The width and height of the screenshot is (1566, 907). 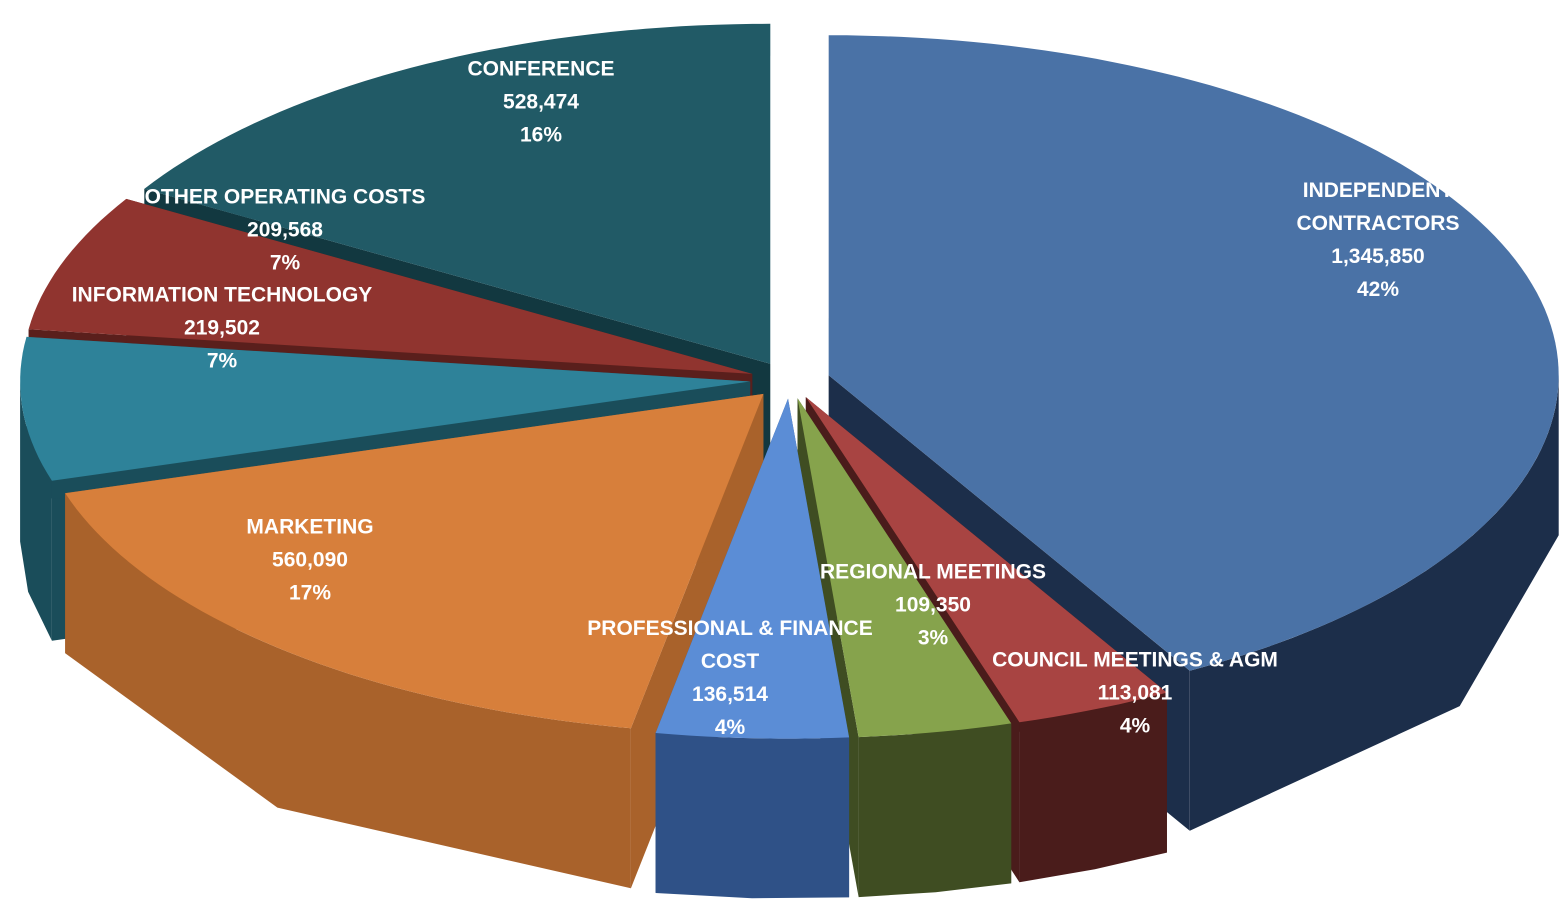 I want to click on data-label: OTHER OPERATING COSTS 209,568 7%, so click(x=285, y=230).